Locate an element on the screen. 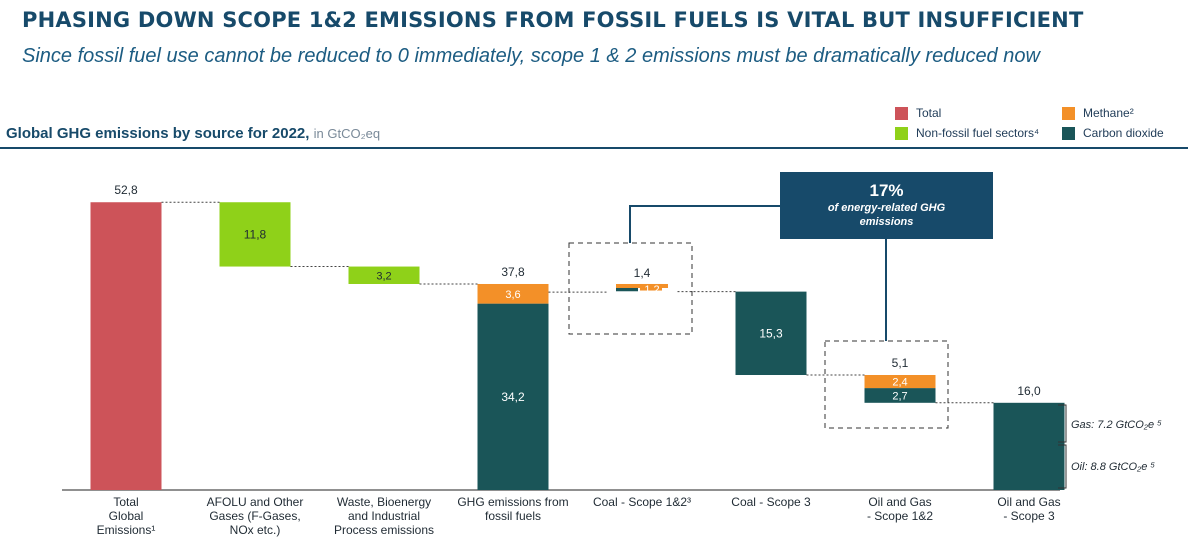 The height and width of the screenshot is (559, 1200). category-label-1-line2: NOx etc.) is located at coordinates (255, 530).